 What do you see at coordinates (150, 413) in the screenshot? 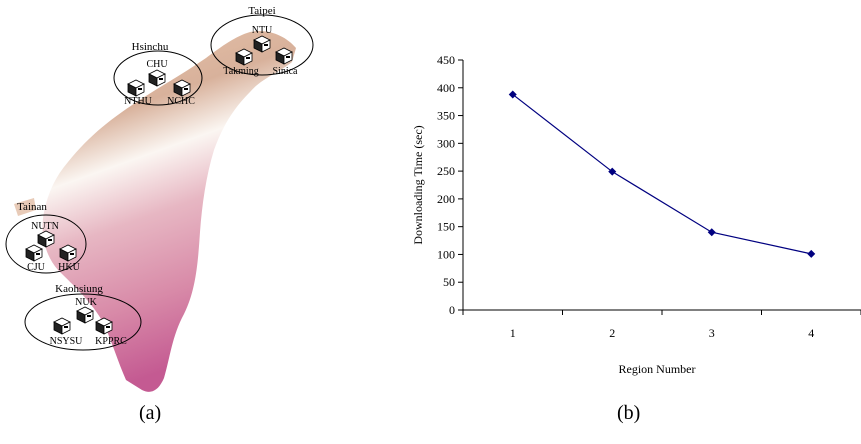
I see `caption-a: (a)` at bounding box center [150, 413].